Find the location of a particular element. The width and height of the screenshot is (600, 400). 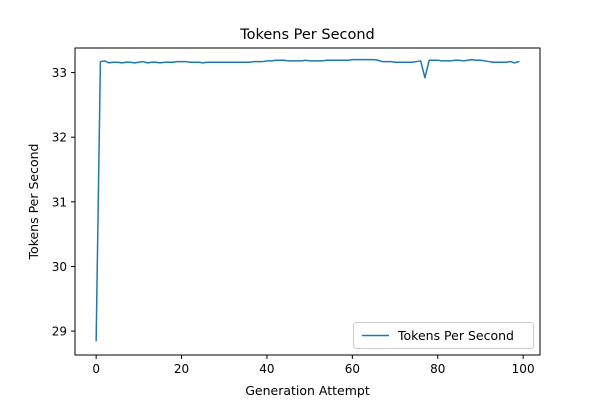

chart-title: Tokens Per Second is located at coordinates (307, 35).